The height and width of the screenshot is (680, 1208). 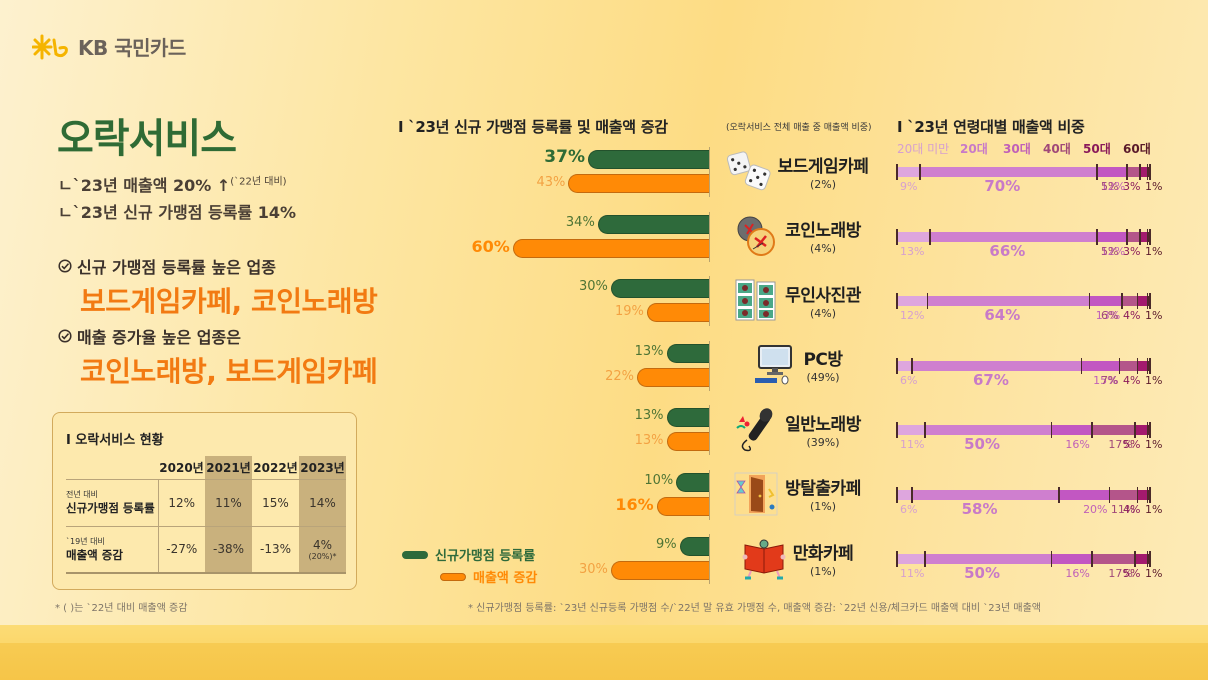 I want to click on category-label: 보드게임카페 (2%), so click(x=797, y=171).